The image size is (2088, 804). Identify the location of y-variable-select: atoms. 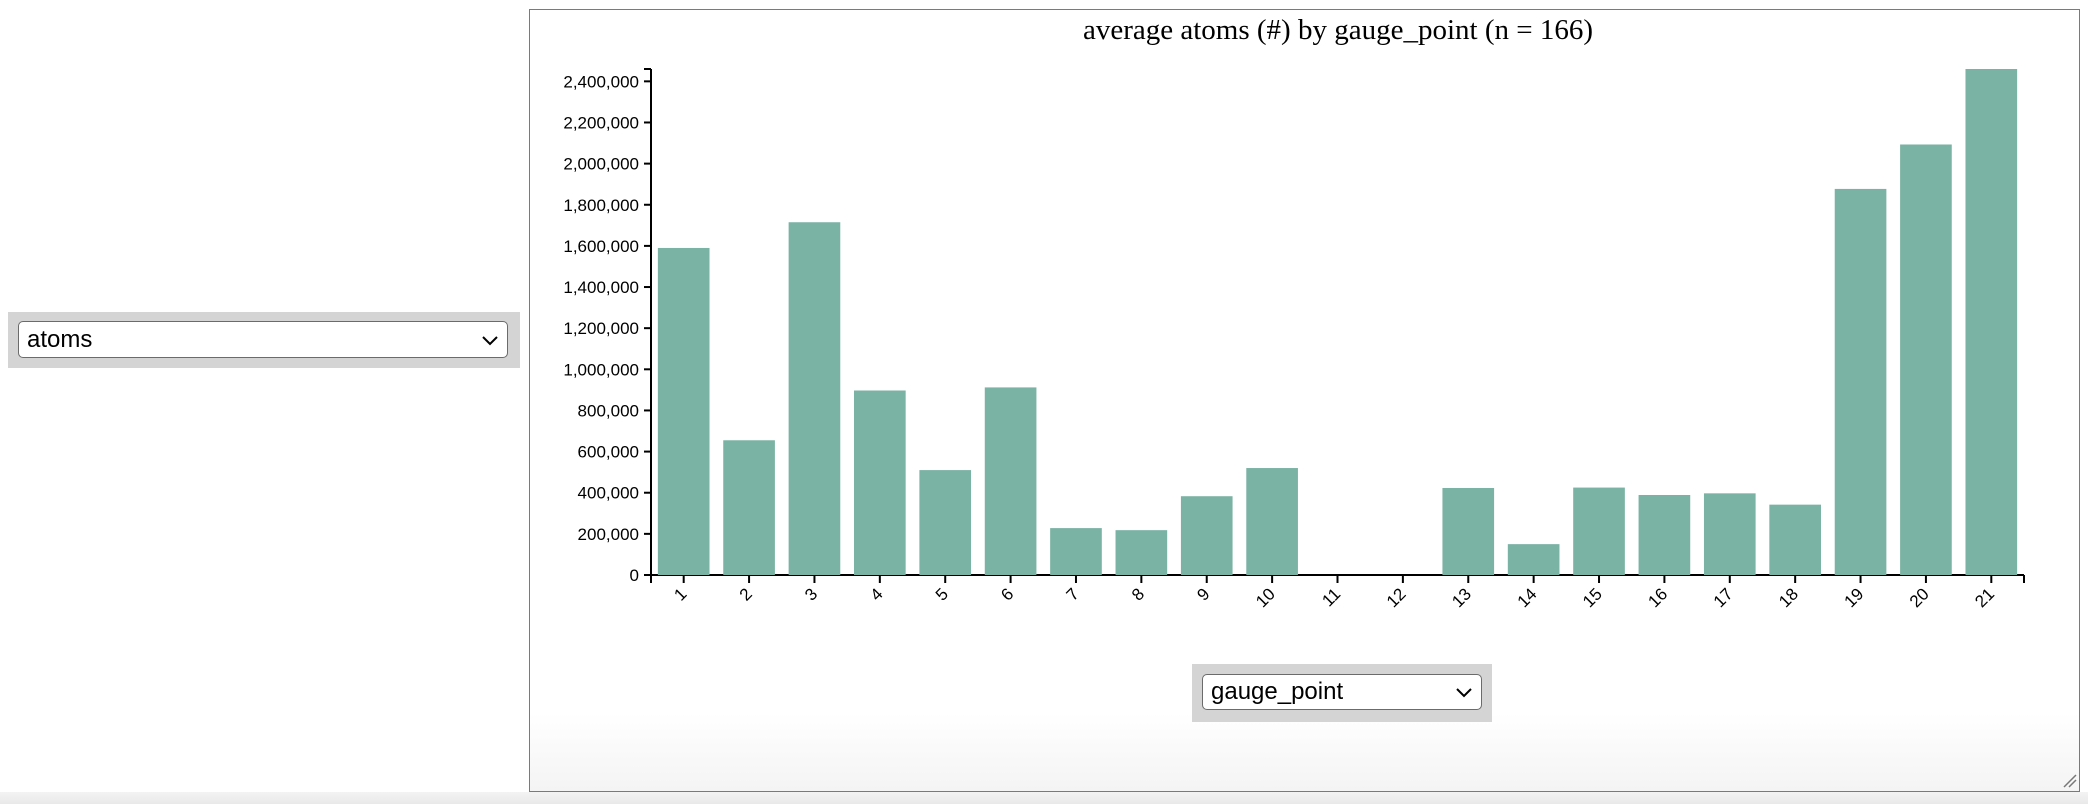
(263, 339).